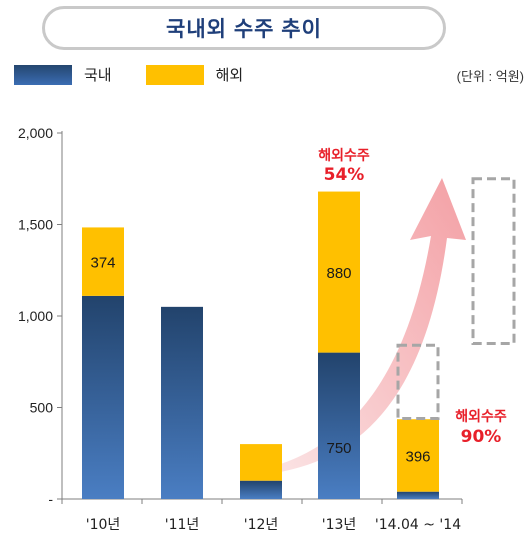 The height and width of the screenshot is (547, 532). Describe the element at coordinates (182, 525) in the screenshot. I see `x-tick-label: '11년` at that location.